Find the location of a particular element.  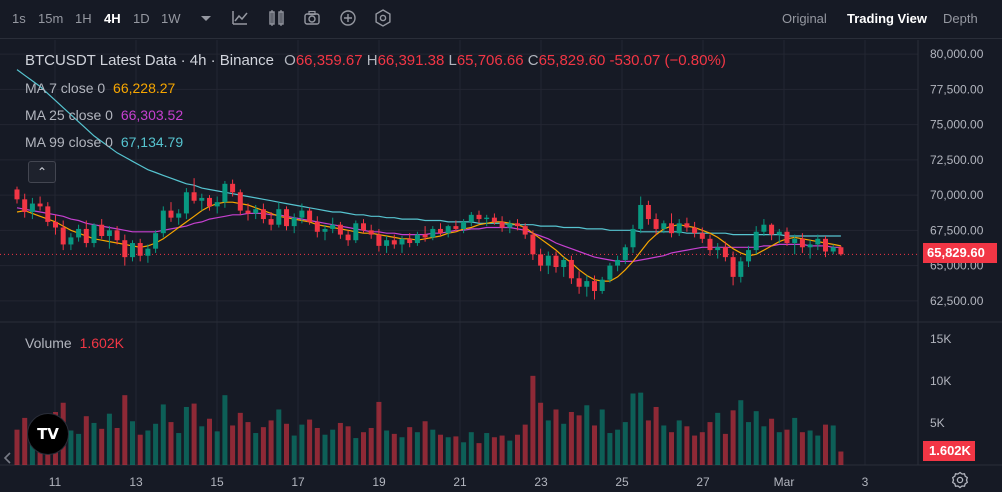

ma25-line is located at coordinates (428, 234).